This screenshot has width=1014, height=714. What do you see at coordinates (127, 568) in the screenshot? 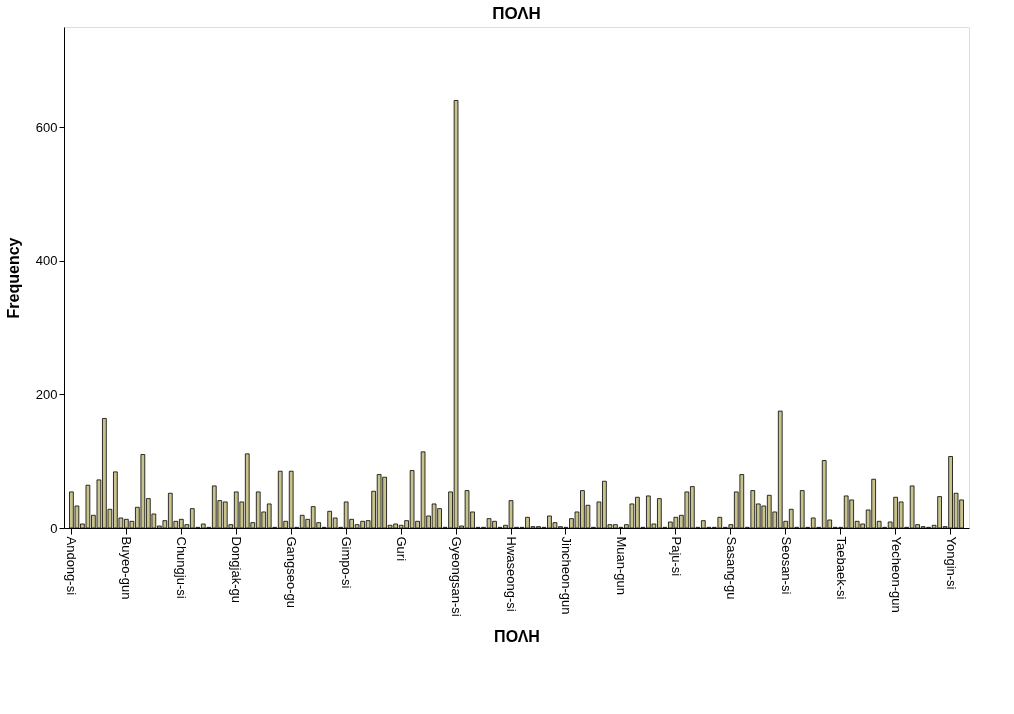
I see `x-tick-label: Buyeo-gun` at bounding box center [127, 568].